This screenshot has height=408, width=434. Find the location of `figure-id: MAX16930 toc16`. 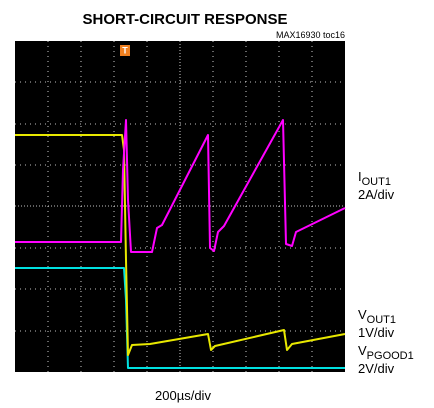

figure-id: MAX16930 toc16 is located at coordinates (310, 35).